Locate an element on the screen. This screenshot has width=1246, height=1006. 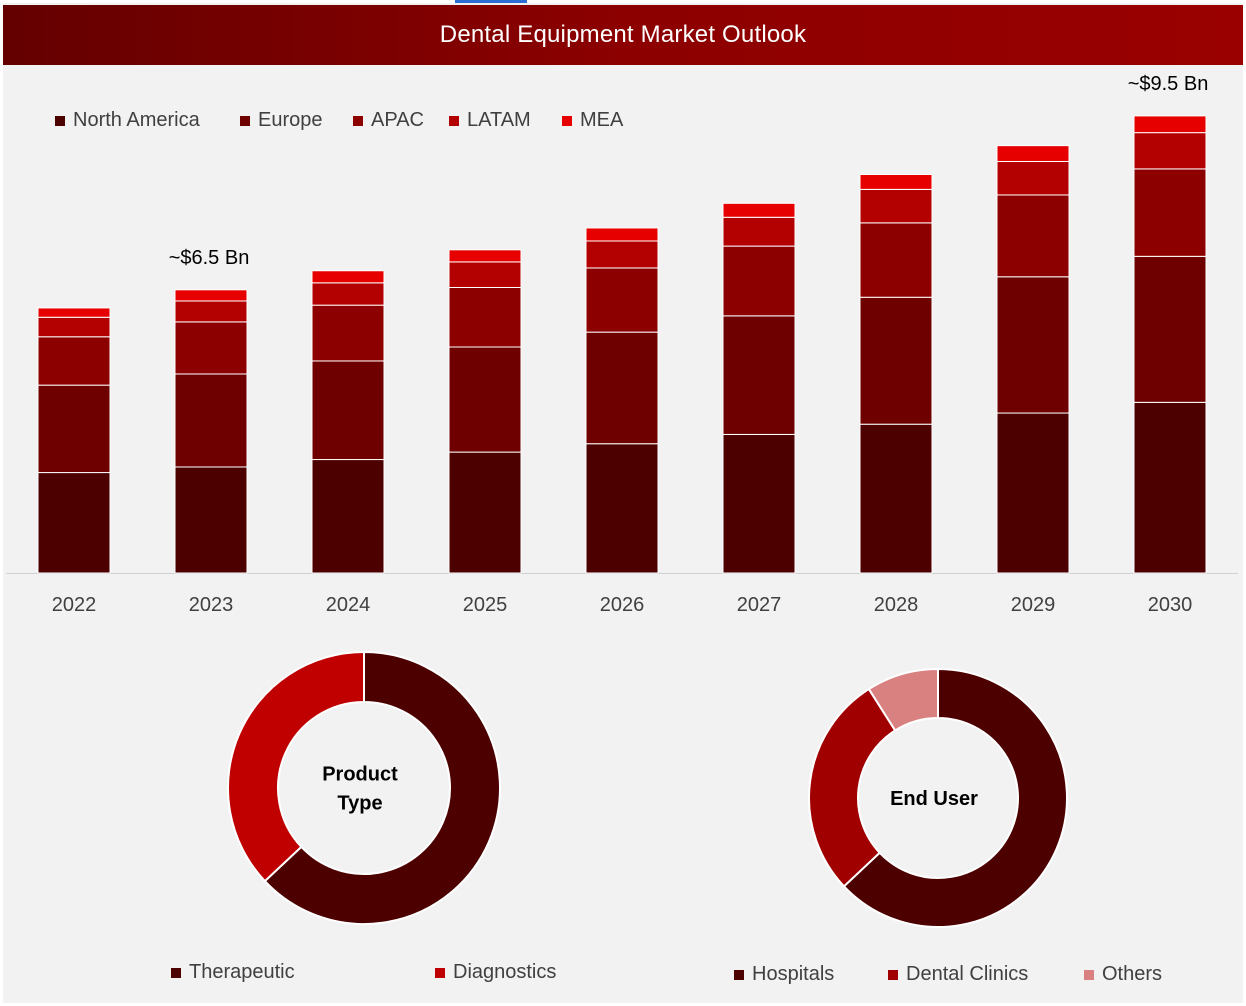
legend-item-diagnostics: Diagnostics is located at coordinates (495, 972).